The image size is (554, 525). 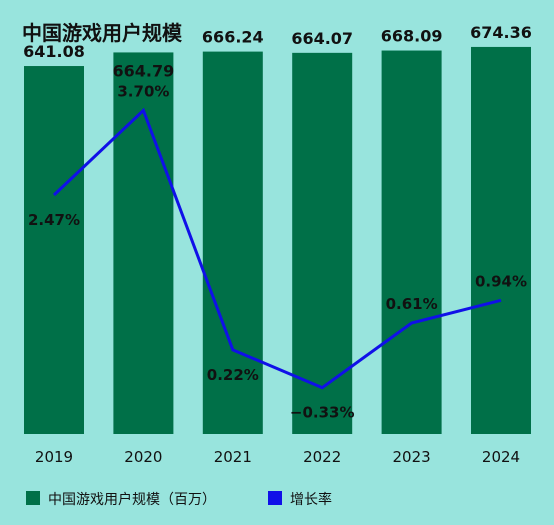 What do you see at coordinates (277, 457) in the screenshot?
I see `x-axis-ticks: 2019 2020 2021 2022 2023 2024` at bounding box center [277, 457].